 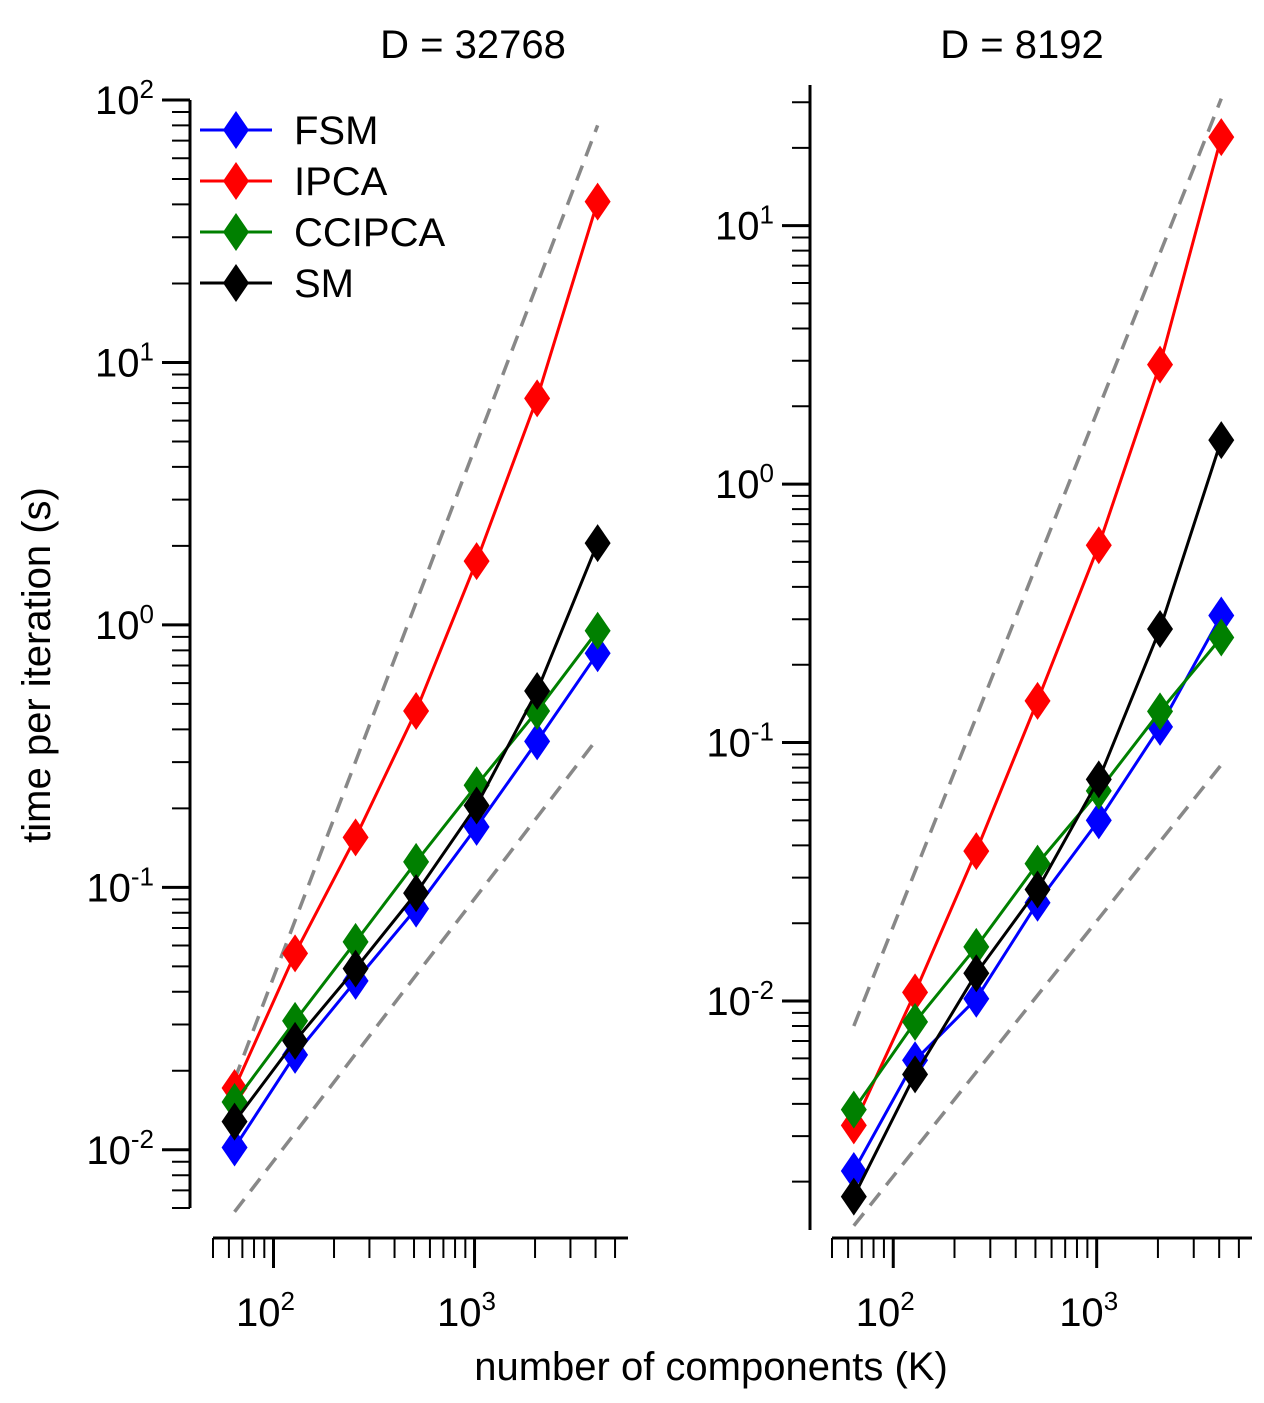 What do you see at coordinates (289, 131) in the screenshot?
I see `legend-item-fsm: FSM` at bounding box center [289, 131].